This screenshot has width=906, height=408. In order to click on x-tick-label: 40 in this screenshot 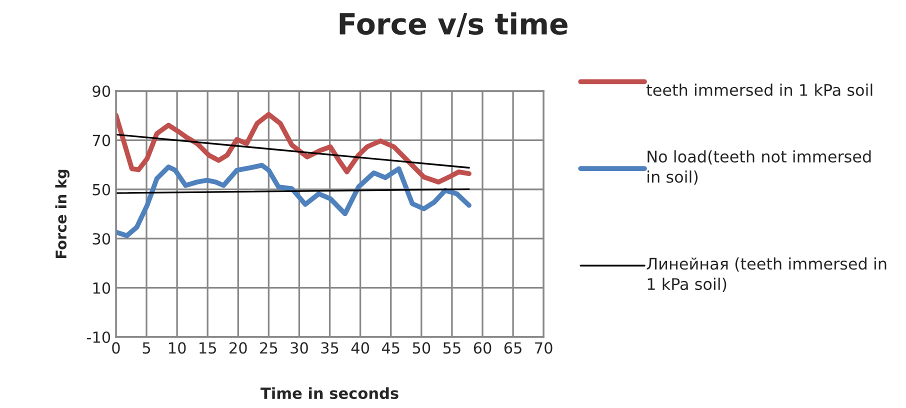, I will do `click(360, 348)`.